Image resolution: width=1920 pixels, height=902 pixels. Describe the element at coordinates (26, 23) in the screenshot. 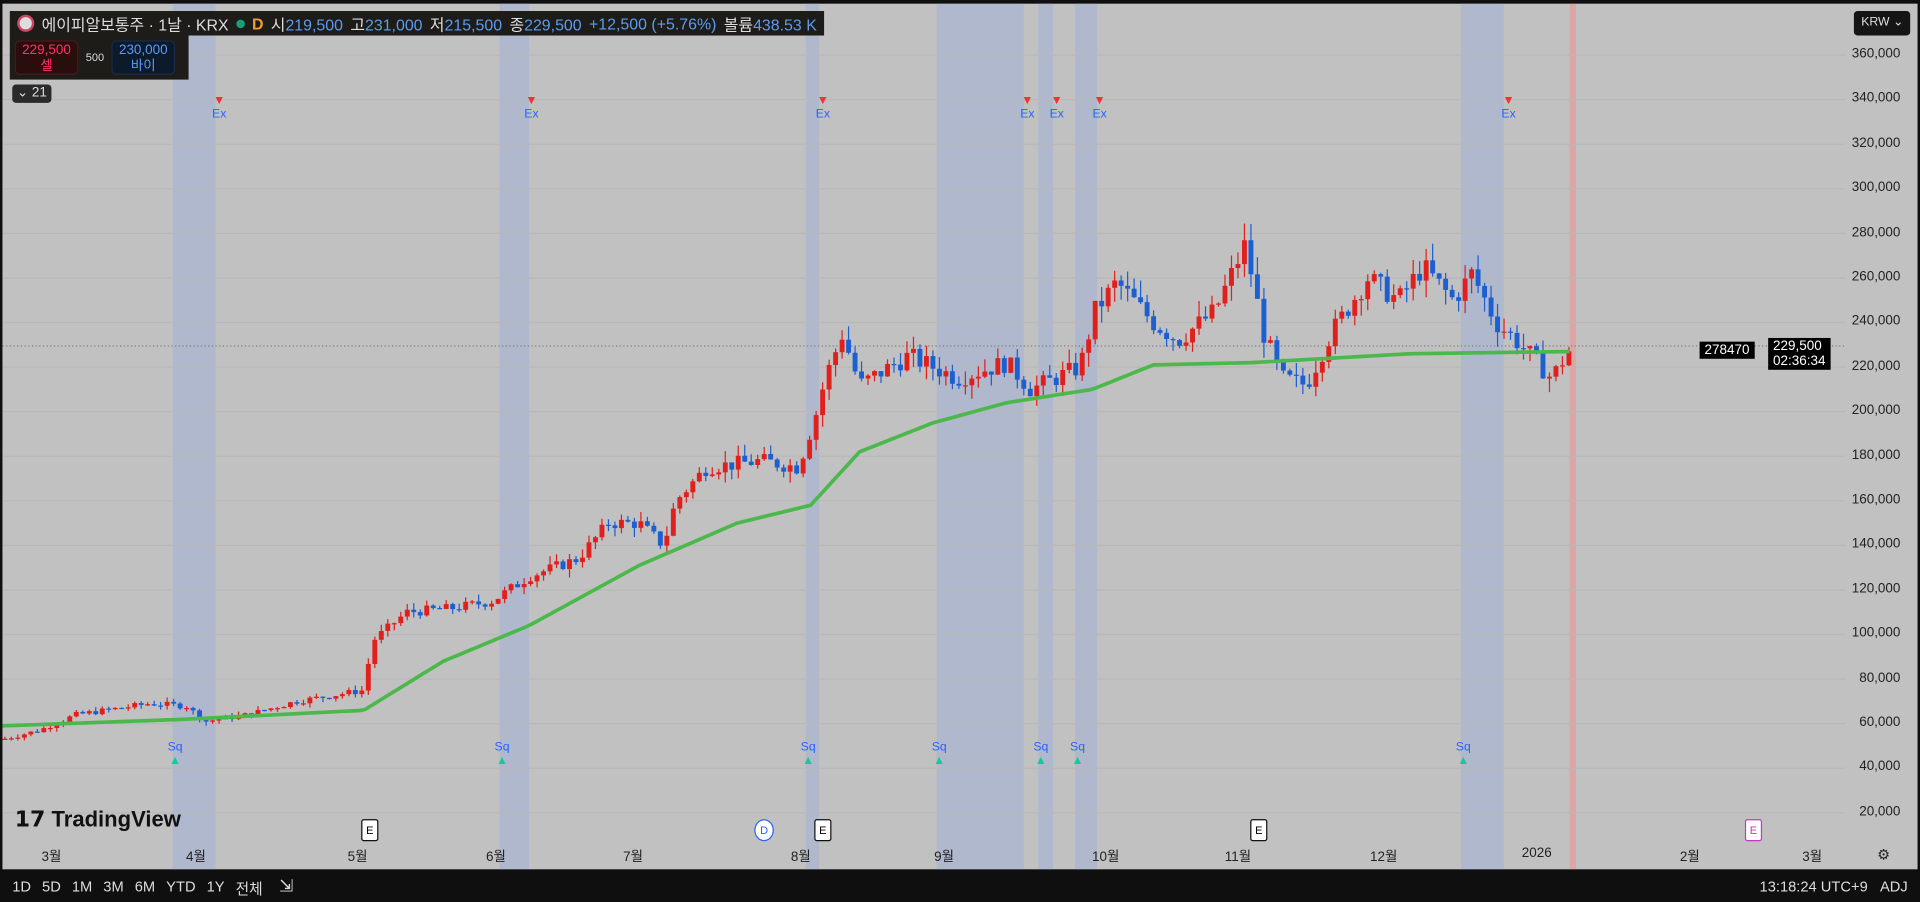

I see `symbol-logo-icon` at that location.